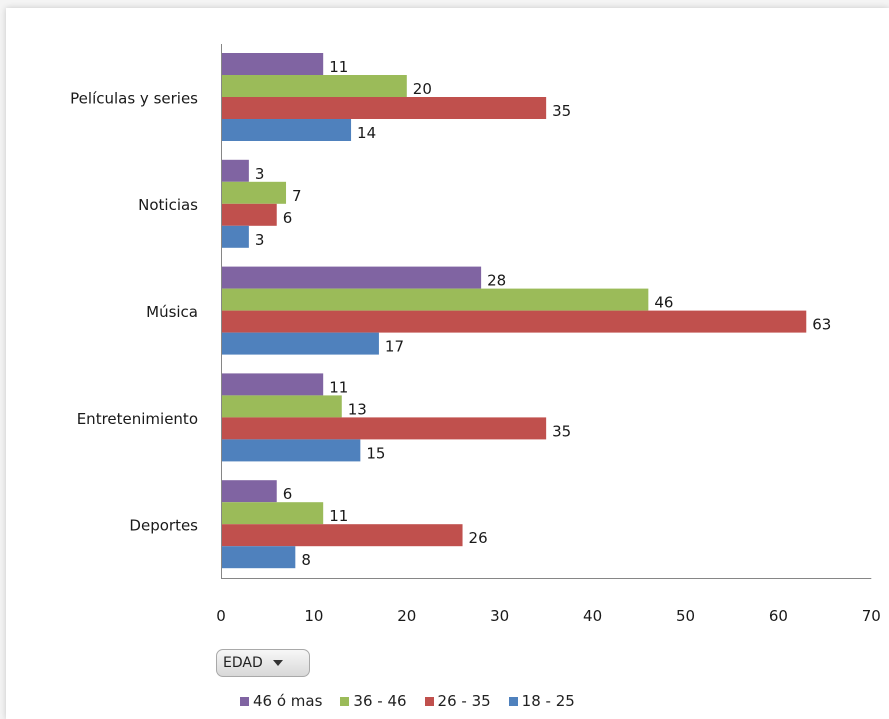 The image size is (889, 719). Describe the element at coordinates (499, 616) in the screenshot. I see `x-tick-label-30: 30` at that location.